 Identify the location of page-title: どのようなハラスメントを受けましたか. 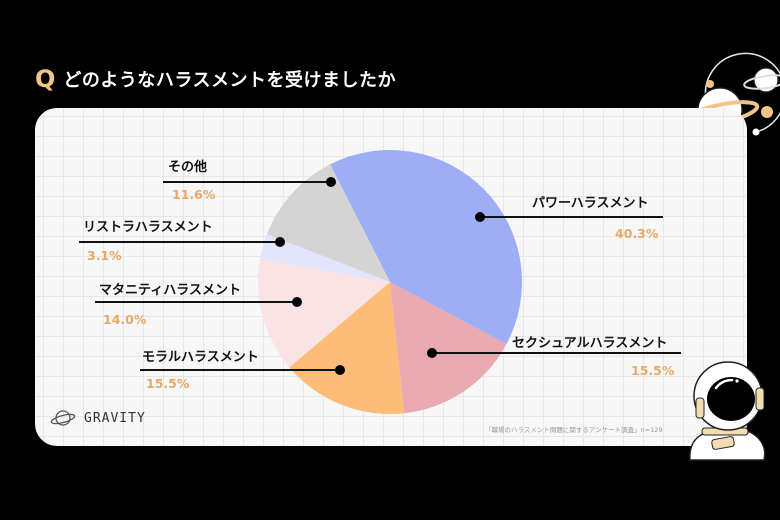
(230, 80).